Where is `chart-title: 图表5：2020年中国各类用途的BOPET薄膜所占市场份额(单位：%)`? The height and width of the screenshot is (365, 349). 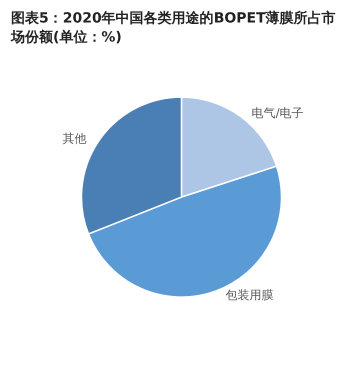 chart-title: 图表5：2020年中国各类用途的BOPET薄膜所占市场份额(单位：%) is located at coordinates (173, 28).